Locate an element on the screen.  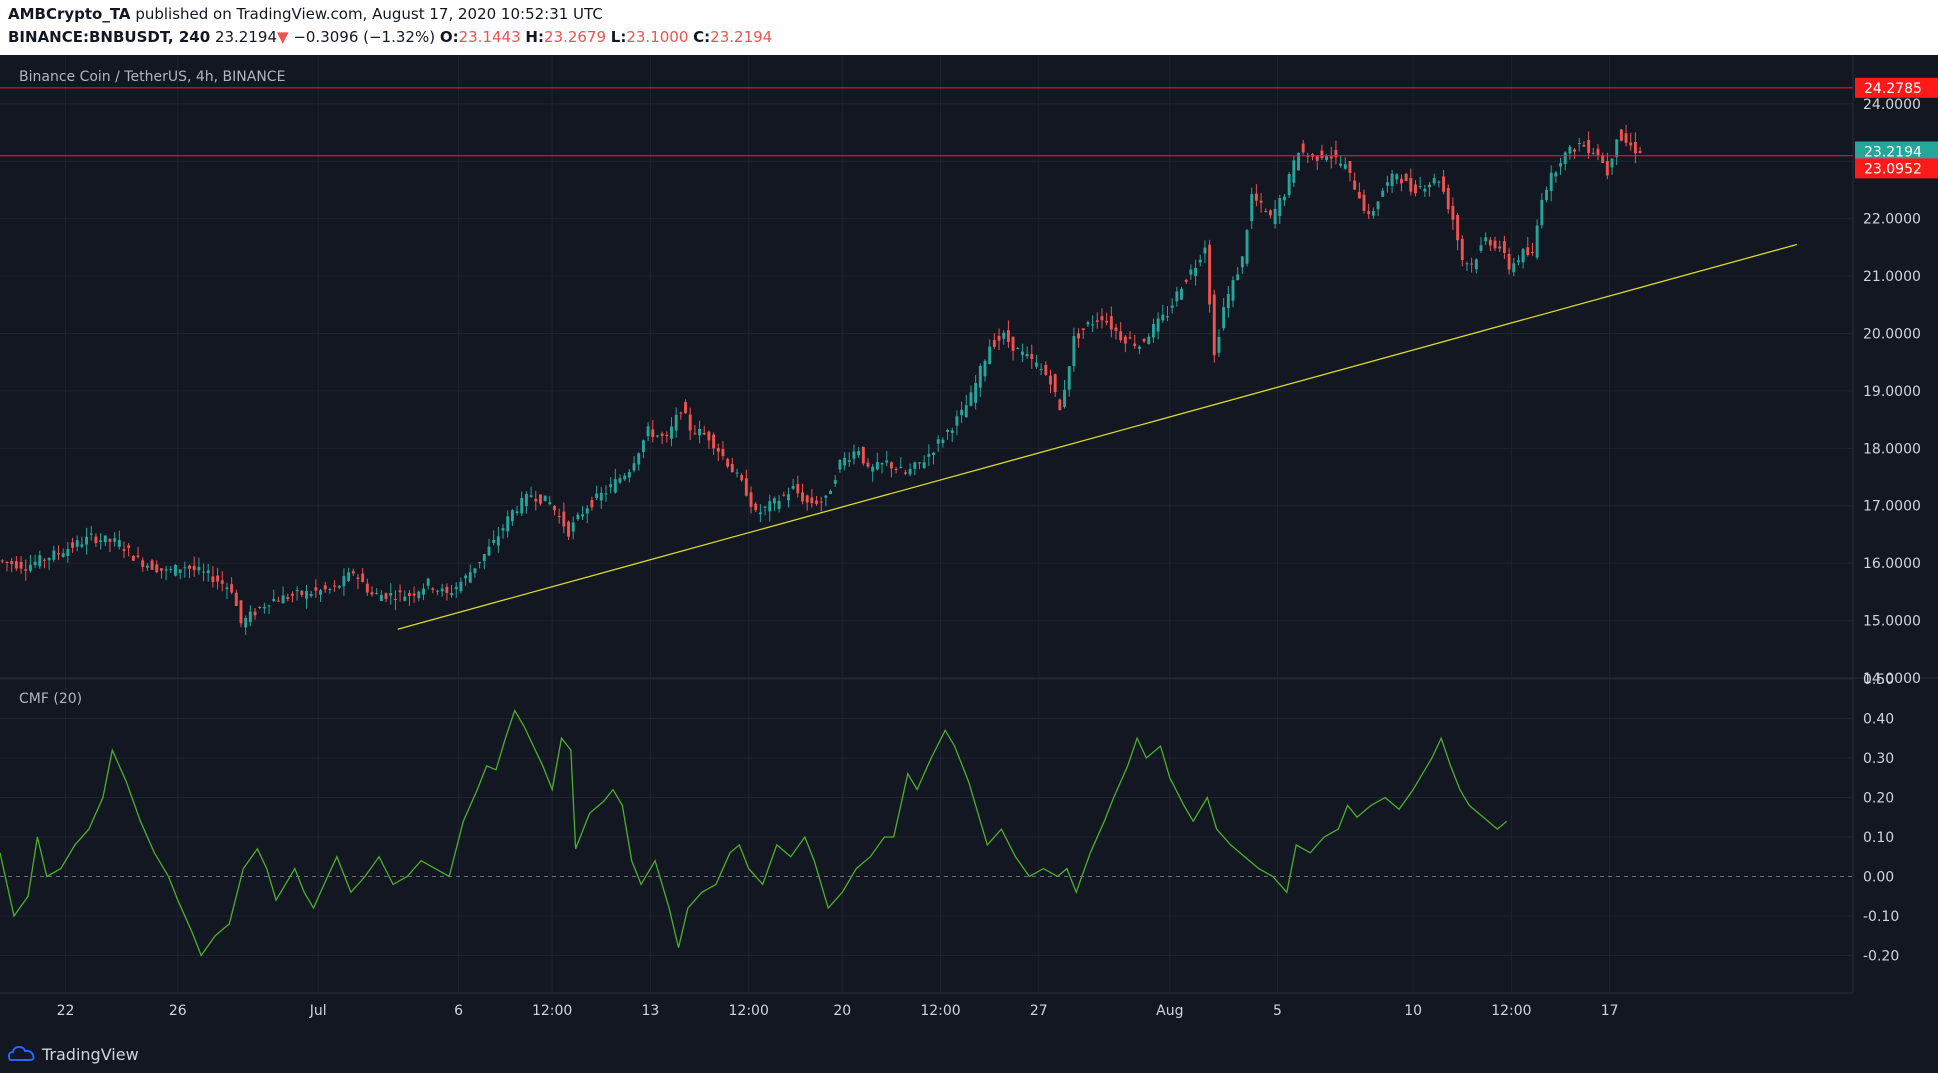
price-axis-label: 21.0000 is located at coordinates (1892, 277).